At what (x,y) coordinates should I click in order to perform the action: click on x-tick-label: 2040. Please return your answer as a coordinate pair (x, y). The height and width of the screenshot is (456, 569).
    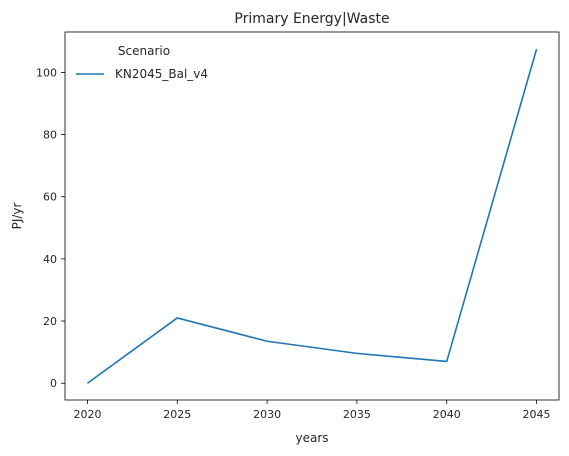
    Looking at the image, I should click on (447, 414).